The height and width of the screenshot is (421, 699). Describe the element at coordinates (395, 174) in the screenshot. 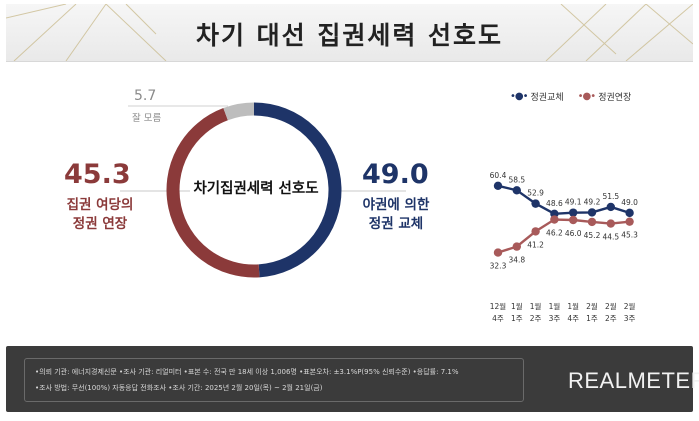

I see `opposition-value: 49.0` at that location.